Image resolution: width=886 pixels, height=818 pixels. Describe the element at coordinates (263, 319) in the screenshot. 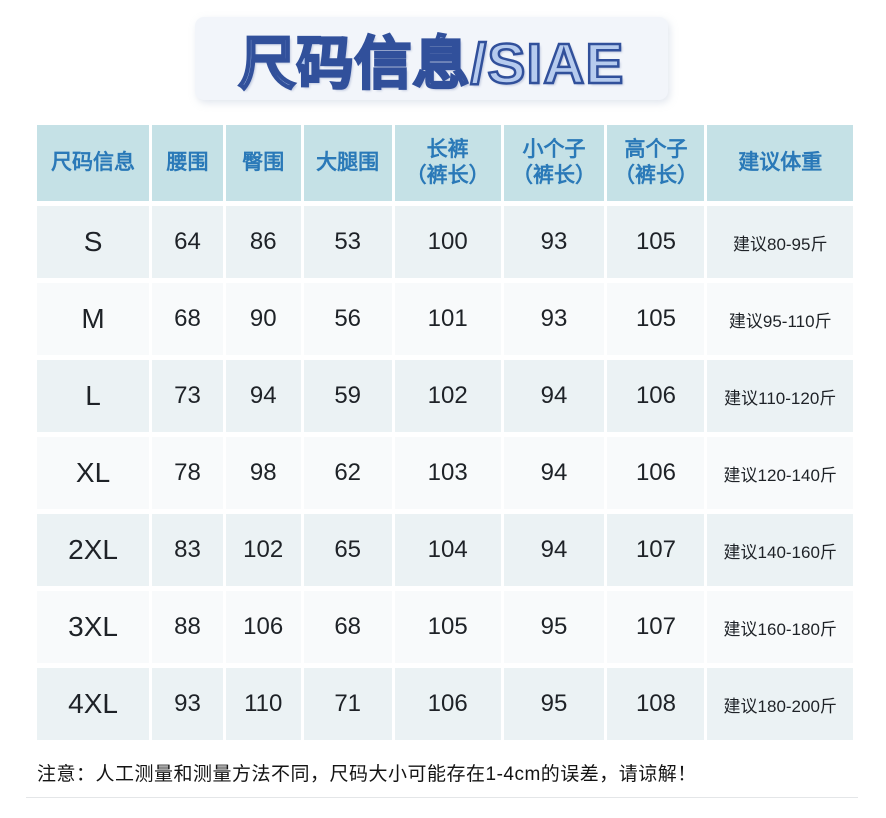

I see `measurement-cell: 90` at that location.